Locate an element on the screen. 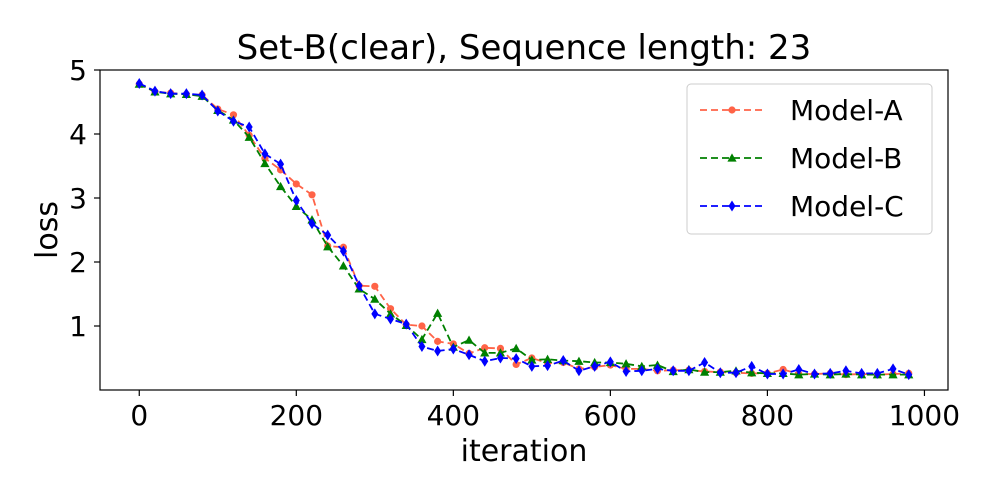 This screenshot has height=500, width=1000. legend-marker-model-a is located at coordinates (732, 110).